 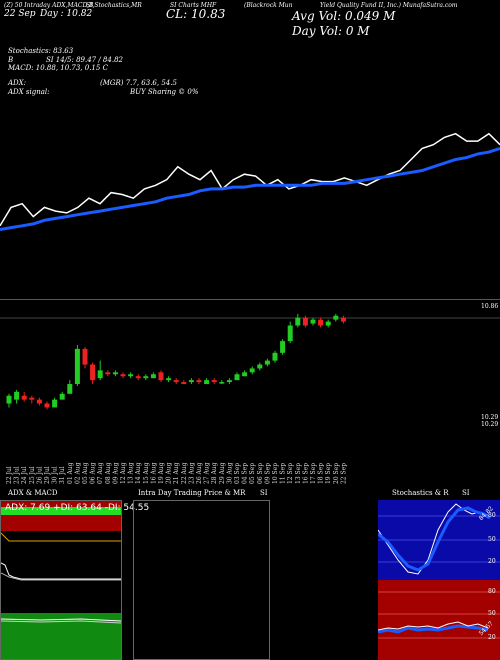 What do you see at coordinates (439, 620) in the screenshot?
I see `rsi-panel: 80 50 20 54.57` at bounding box center [439, 620].